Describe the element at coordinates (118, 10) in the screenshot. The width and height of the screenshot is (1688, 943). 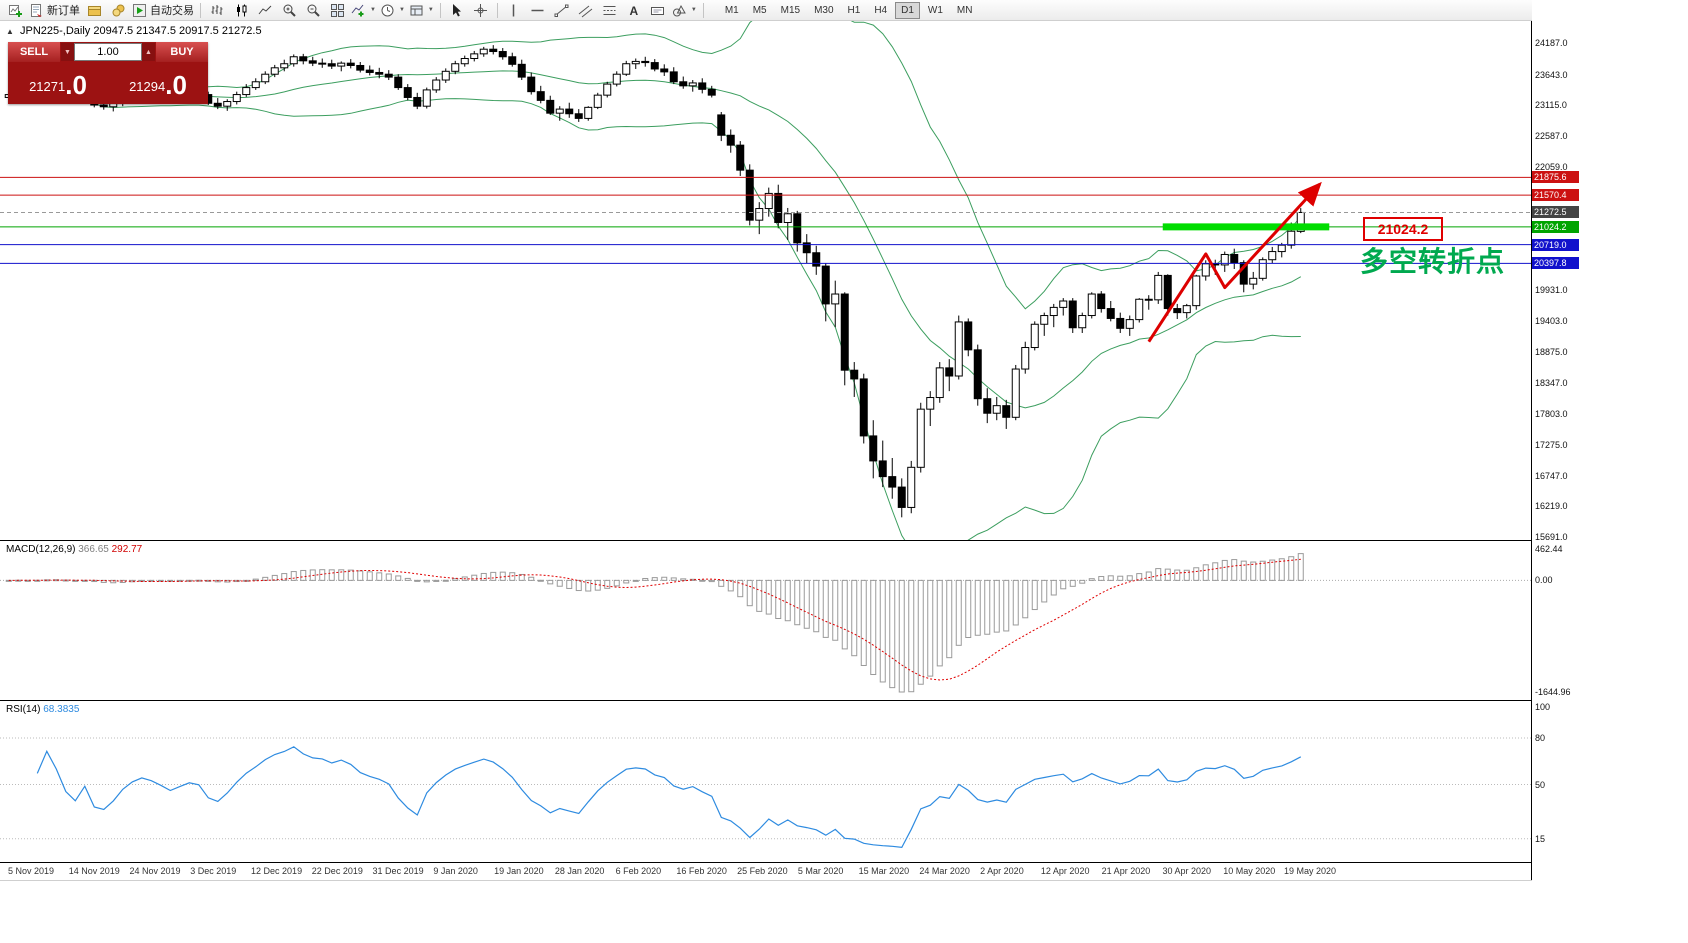
I see `market-watch-button` at that location.